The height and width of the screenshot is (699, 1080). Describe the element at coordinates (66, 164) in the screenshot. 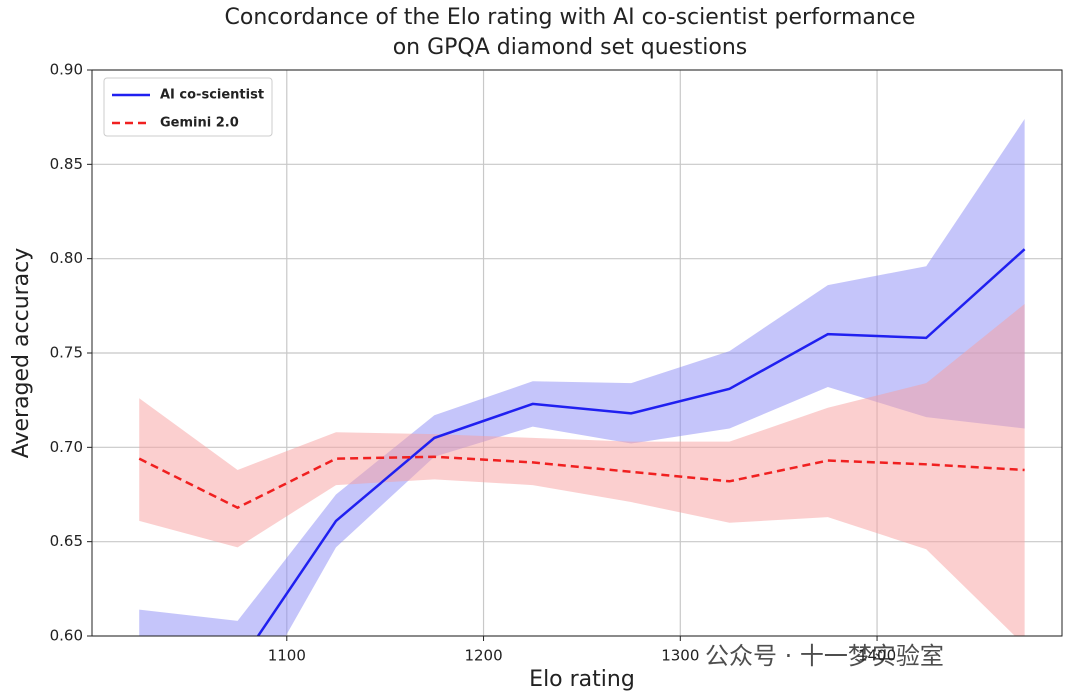

I see `y-tick-label: 0.85` at that location.